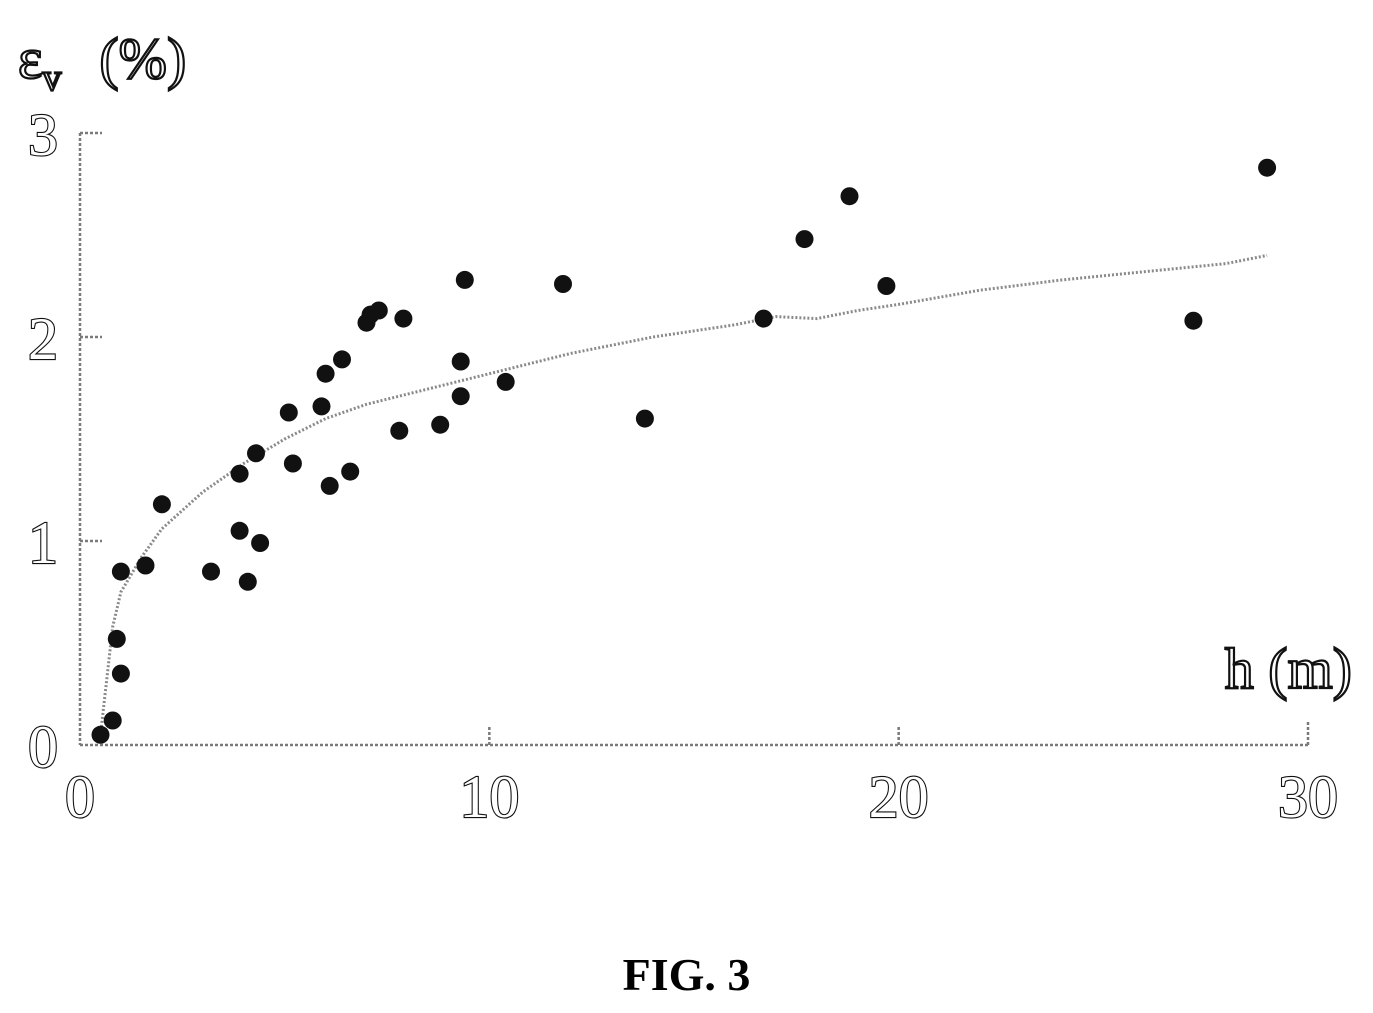  What do you see at coordinates (30, 58) in the screenshot?
I see `y-axis-title-symbol: ε` at bounding box center [30, 58].